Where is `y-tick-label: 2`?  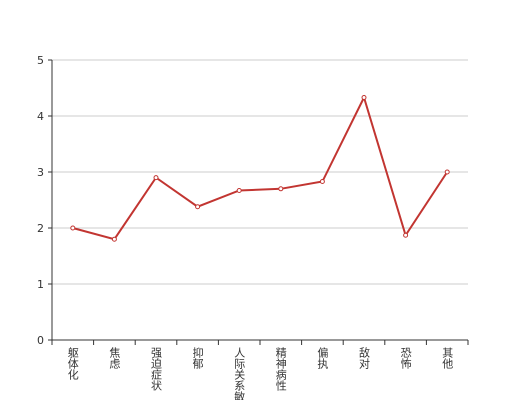 y-tick-label: 2 is located at coordinates (40, 228).